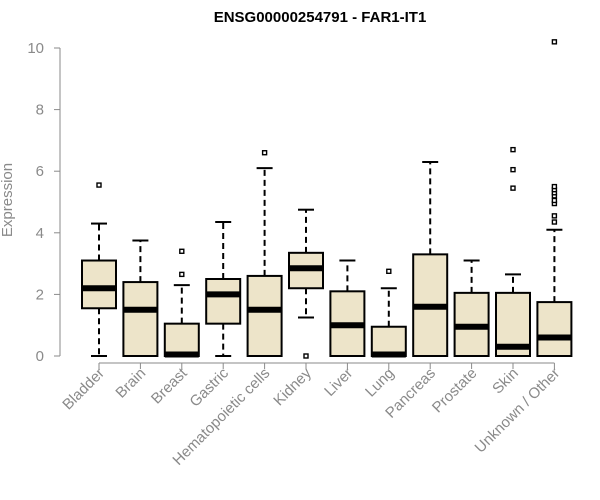  What do you see at coordinates (505, 381) in the screenshot?
I see `x-tick-label: Skin` at bounding box center [505, 381].